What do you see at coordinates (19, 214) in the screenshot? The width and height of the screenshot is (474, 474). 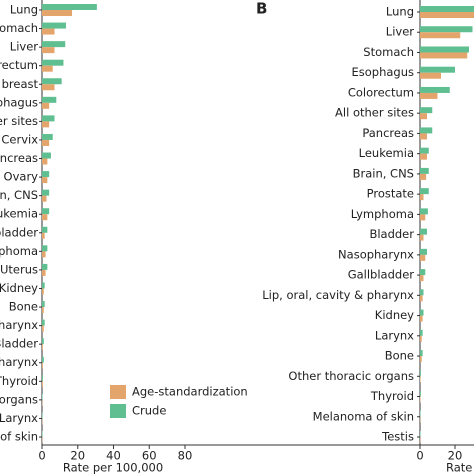 I see `category-label: ukemia` at bounding box center [19, 214].